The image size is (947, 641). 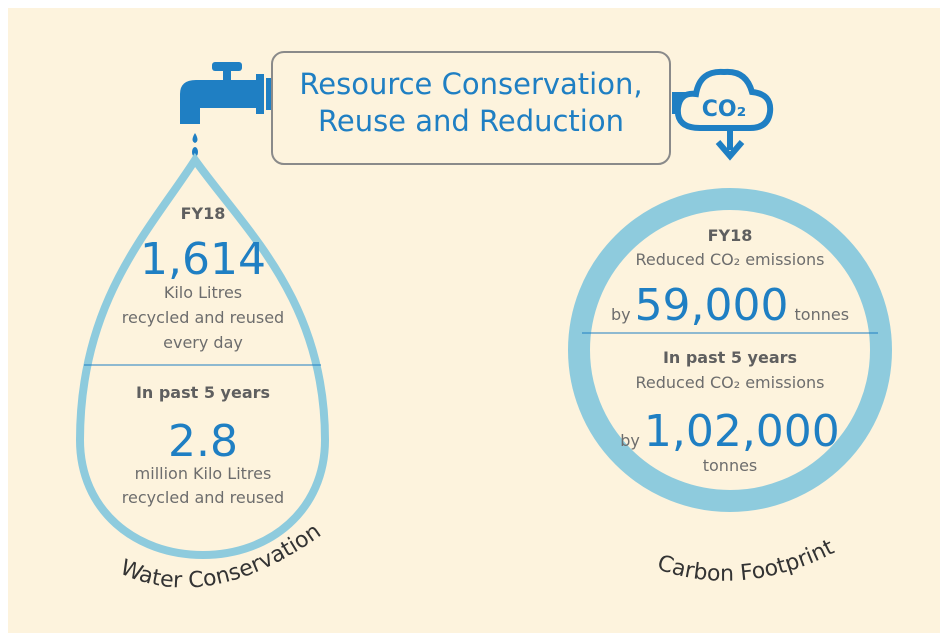 I want to click on tap-icon, so click(x=225, y=109).